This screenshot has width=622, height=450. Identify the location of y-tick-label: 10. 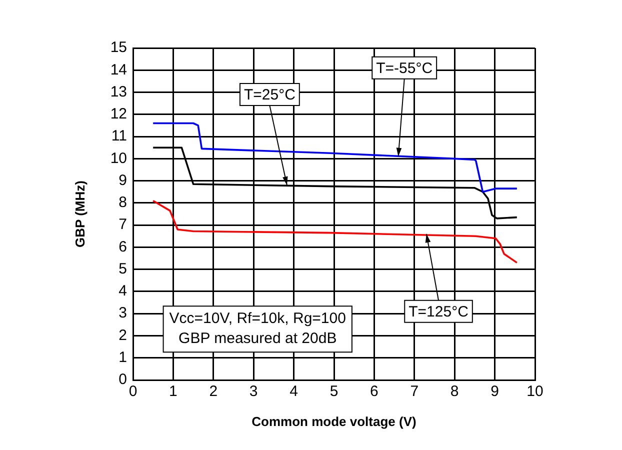
(118, 158).